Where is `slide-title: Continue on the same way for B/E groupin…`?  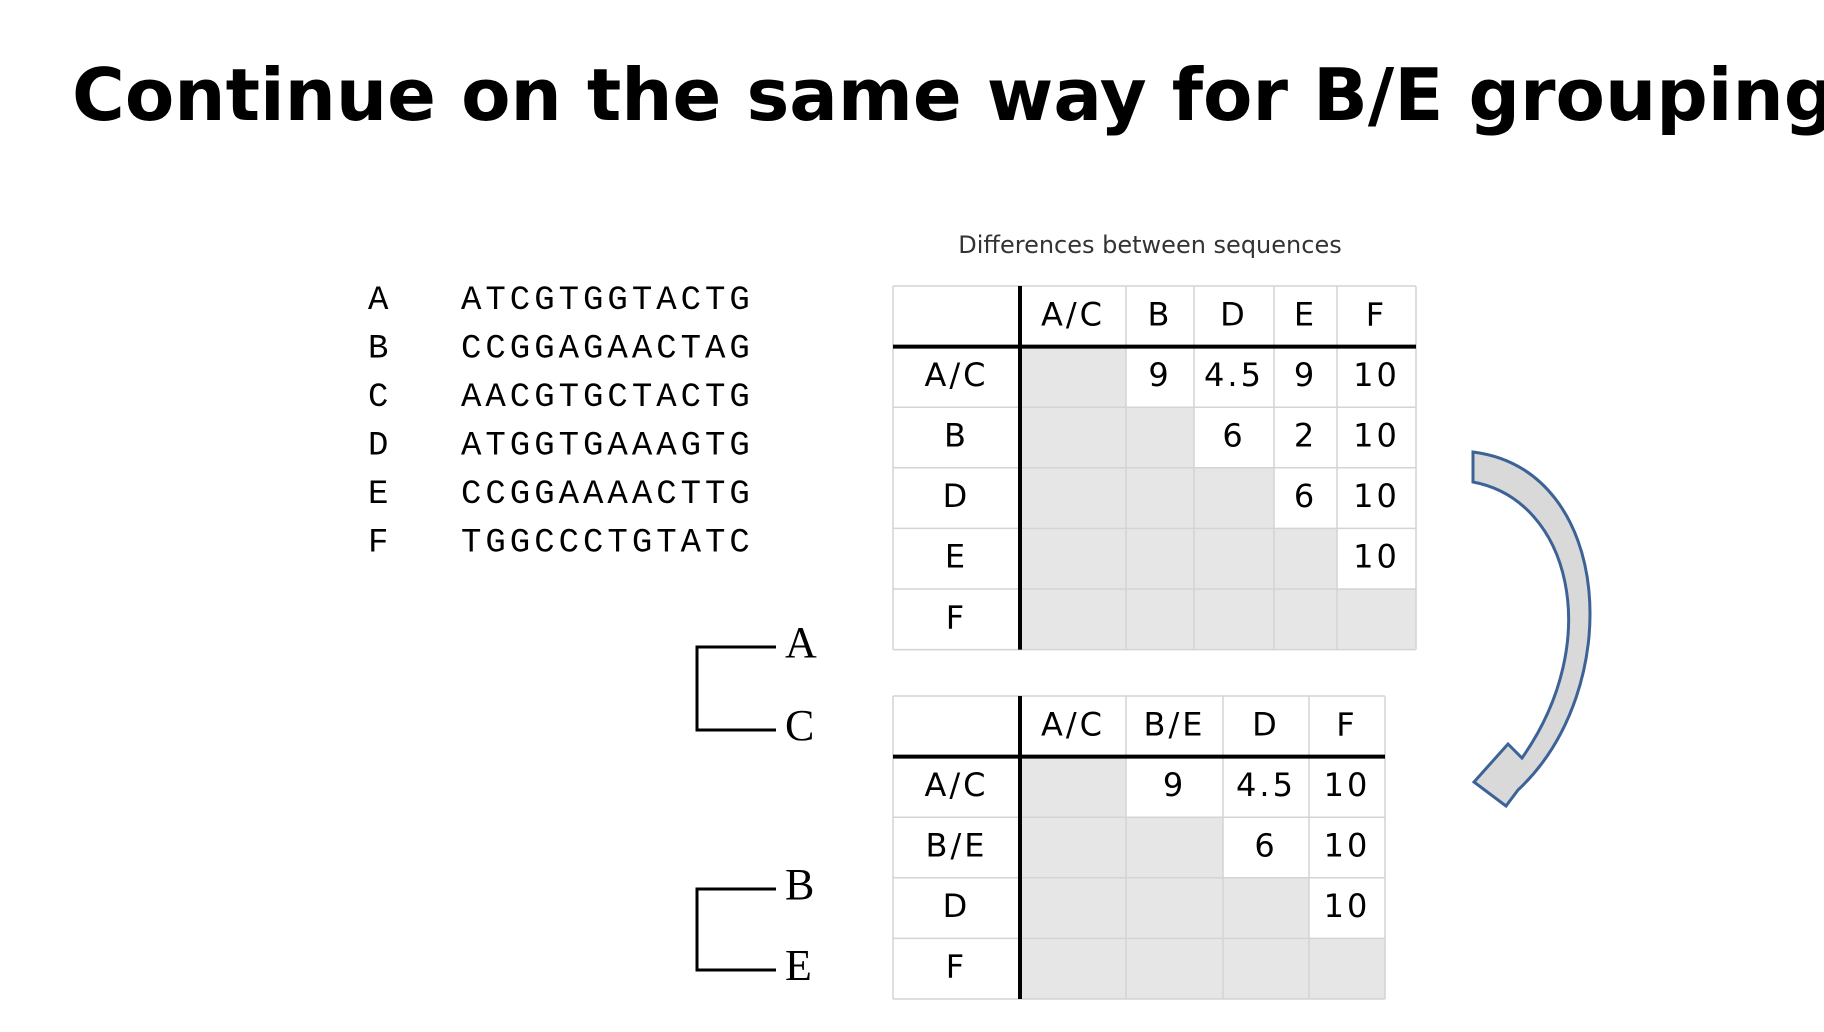 slide-title: Continue on the same way for B/E groupin… is located at coordinates (948, 95).